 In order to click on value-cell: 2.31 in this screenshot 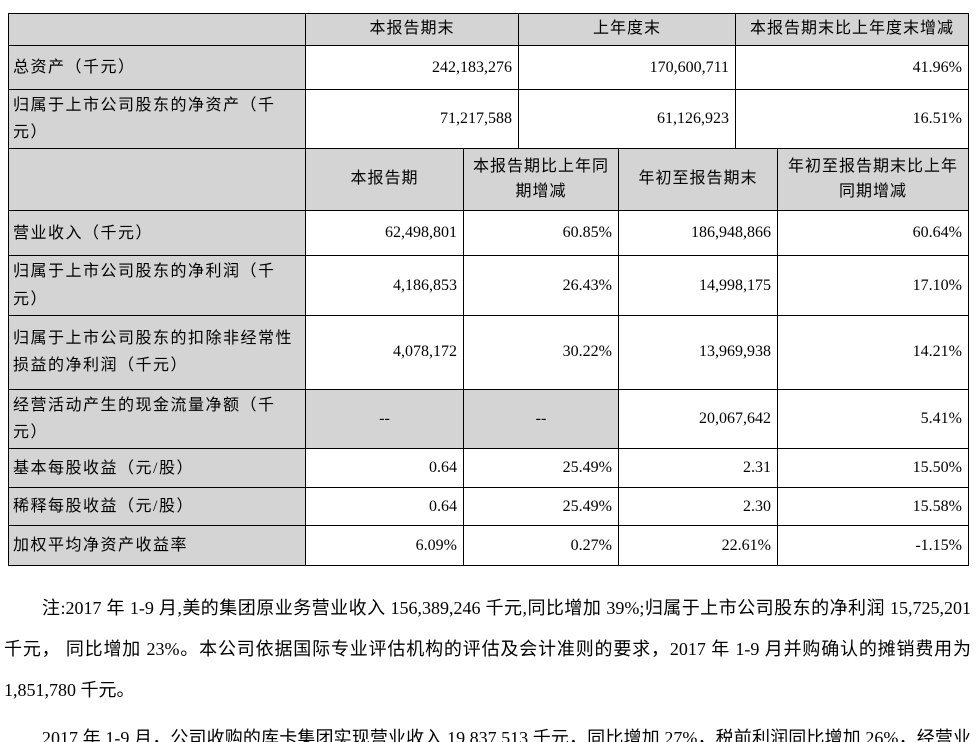, I will do `click(698, 468)`.